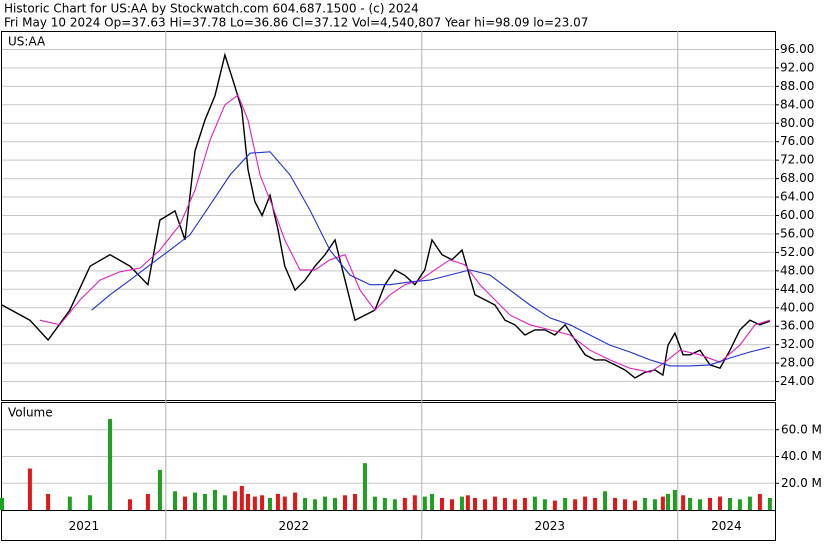  Describe the element at coordinates (797, 233) in the screenshot. I see `y-tick-label: 56.00` at that location.